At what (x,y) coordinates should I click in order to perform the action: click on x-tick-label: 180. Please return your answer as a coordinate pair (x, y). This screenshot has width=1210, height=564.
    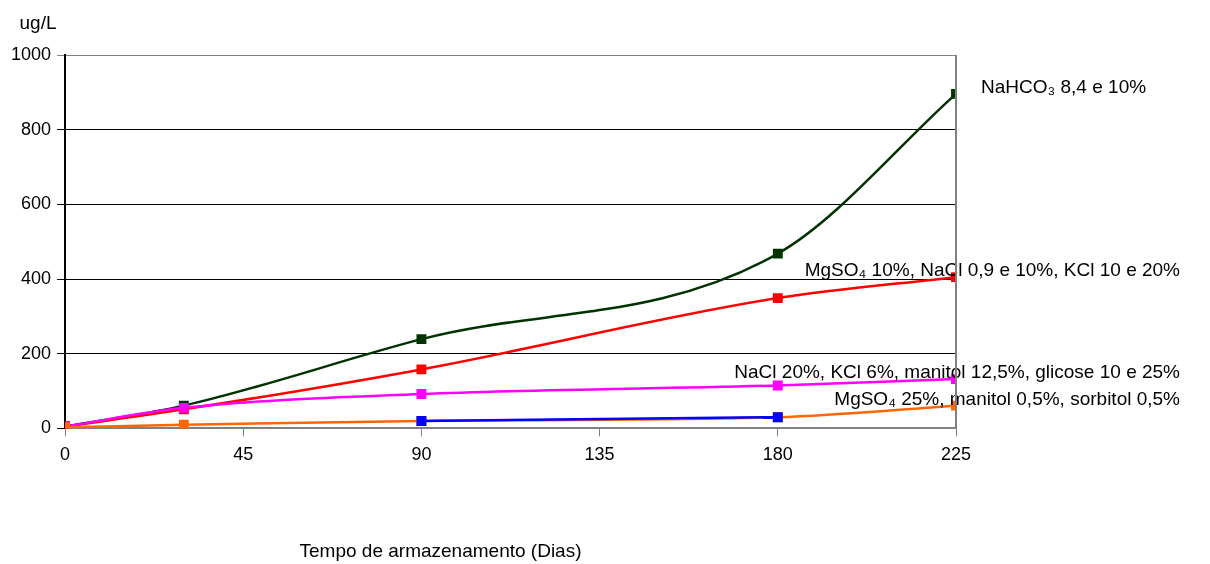
    Looking at the image, I should click on (777, 454).